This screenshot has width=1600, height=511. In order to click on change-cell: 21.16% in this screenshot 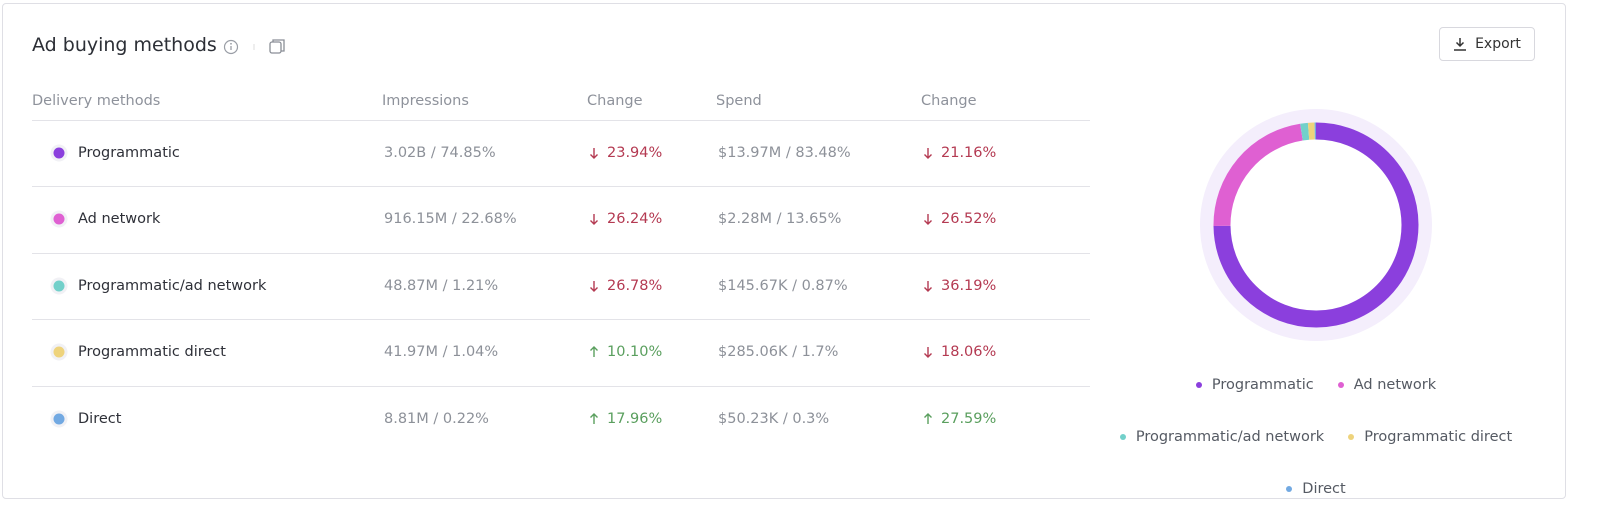, I will do `click(959, 153)`.